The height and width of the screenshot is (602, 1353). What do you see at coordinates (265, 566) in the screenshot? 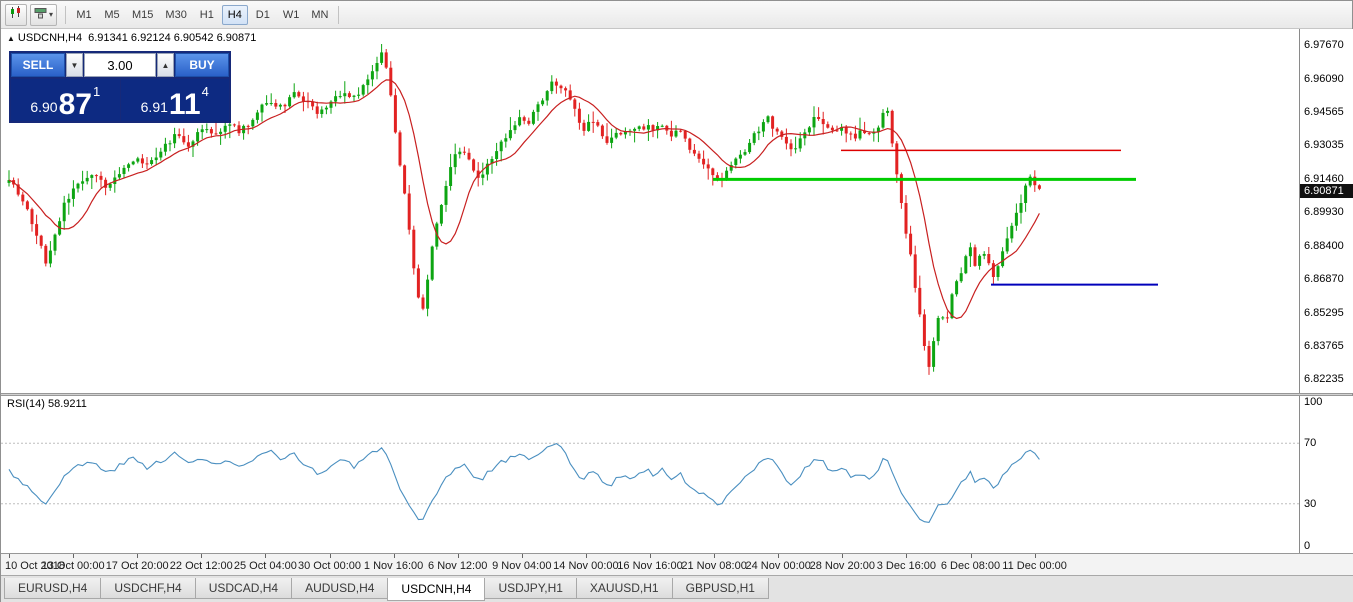
I see `date-axis-label: 25 Oct 04:00` at bounding box center [265, 566].